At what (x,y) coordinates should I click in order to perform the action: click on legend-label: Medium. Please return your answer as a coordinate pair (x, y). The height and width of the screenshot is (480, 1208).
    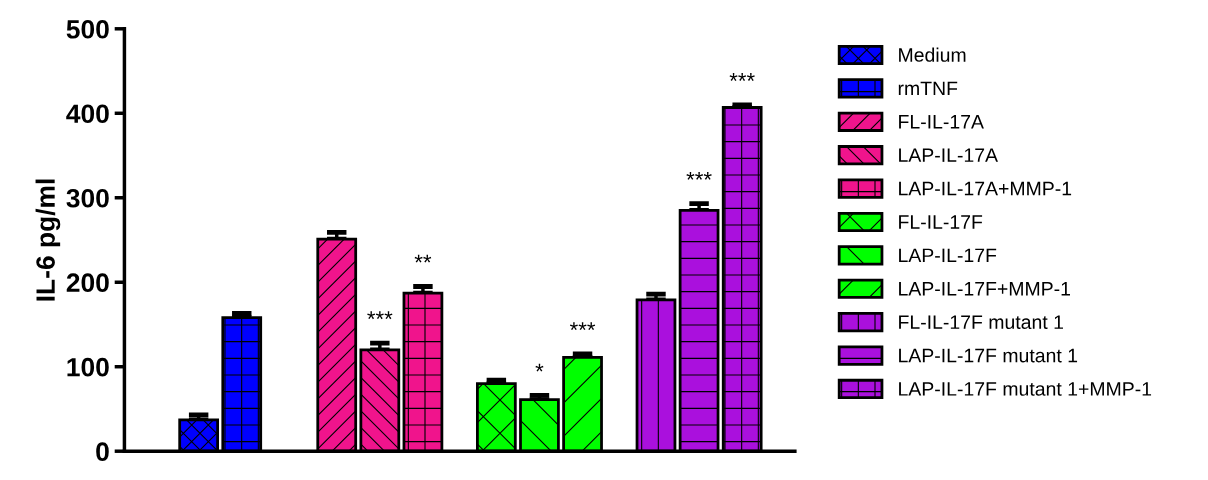
    Looking at the image, I should click on (932, 54).